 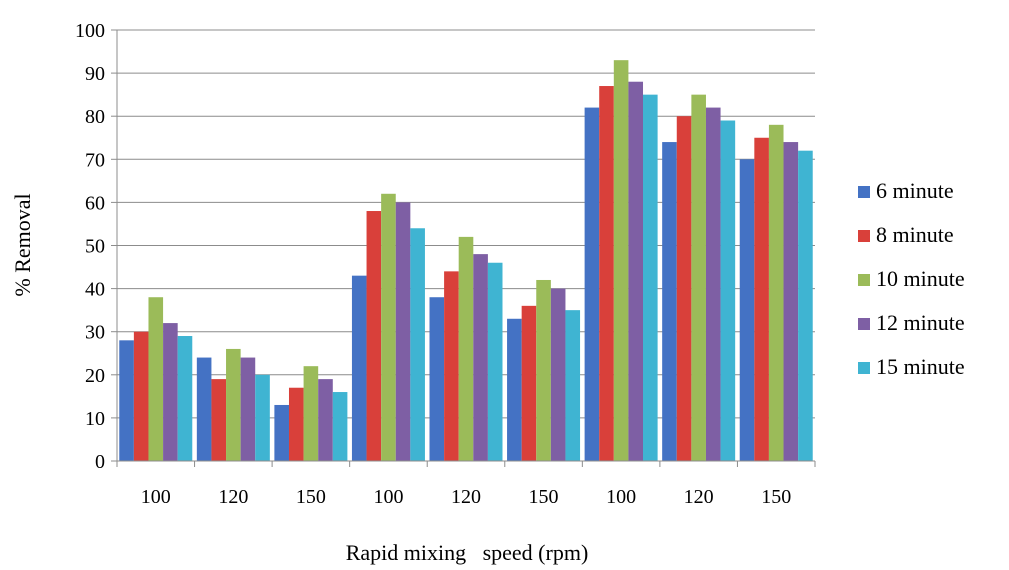 What do you see at coordinates (915, 190) in the screenshot?
I see `legend-label: 6 minute` at bounding box center [915, 190].